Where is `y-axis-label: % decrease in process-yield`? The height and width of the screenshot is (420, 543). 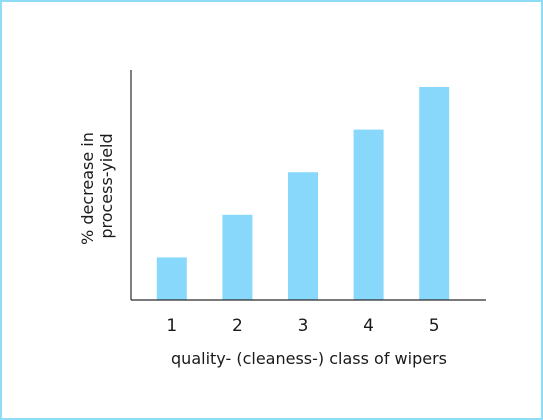 y-axis-label: % decrease in process-yield is located at coordinates (97, 186).